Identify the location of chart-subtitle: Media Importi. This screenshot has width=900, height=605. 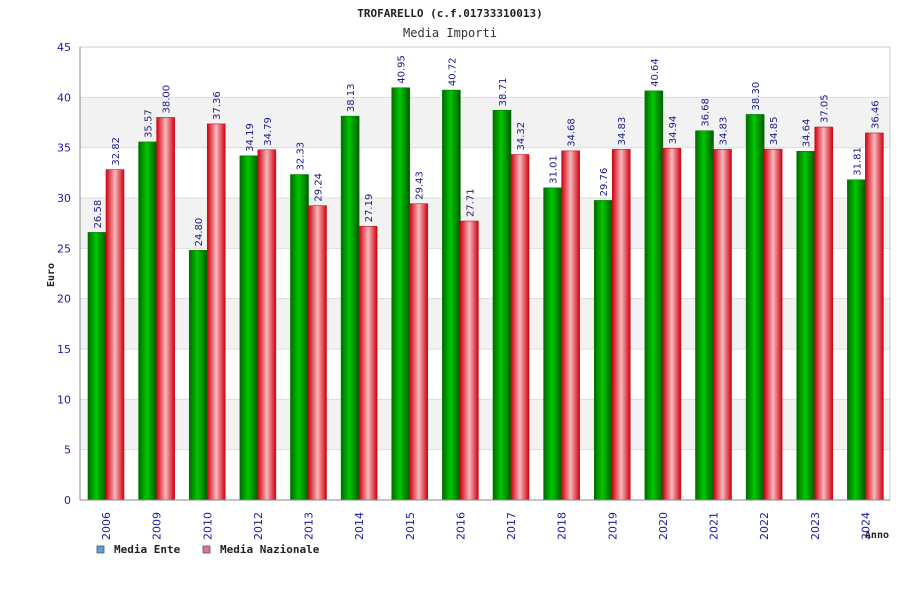
(450, 33).